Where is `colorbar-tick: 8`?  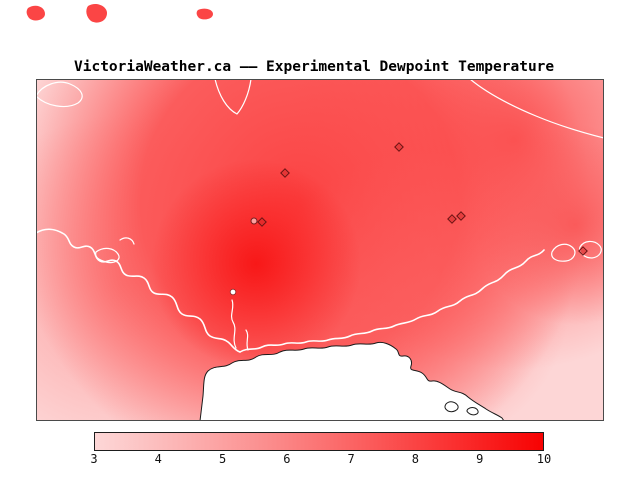
colorbar-tick: 8 is located at coordinates (415, 459).